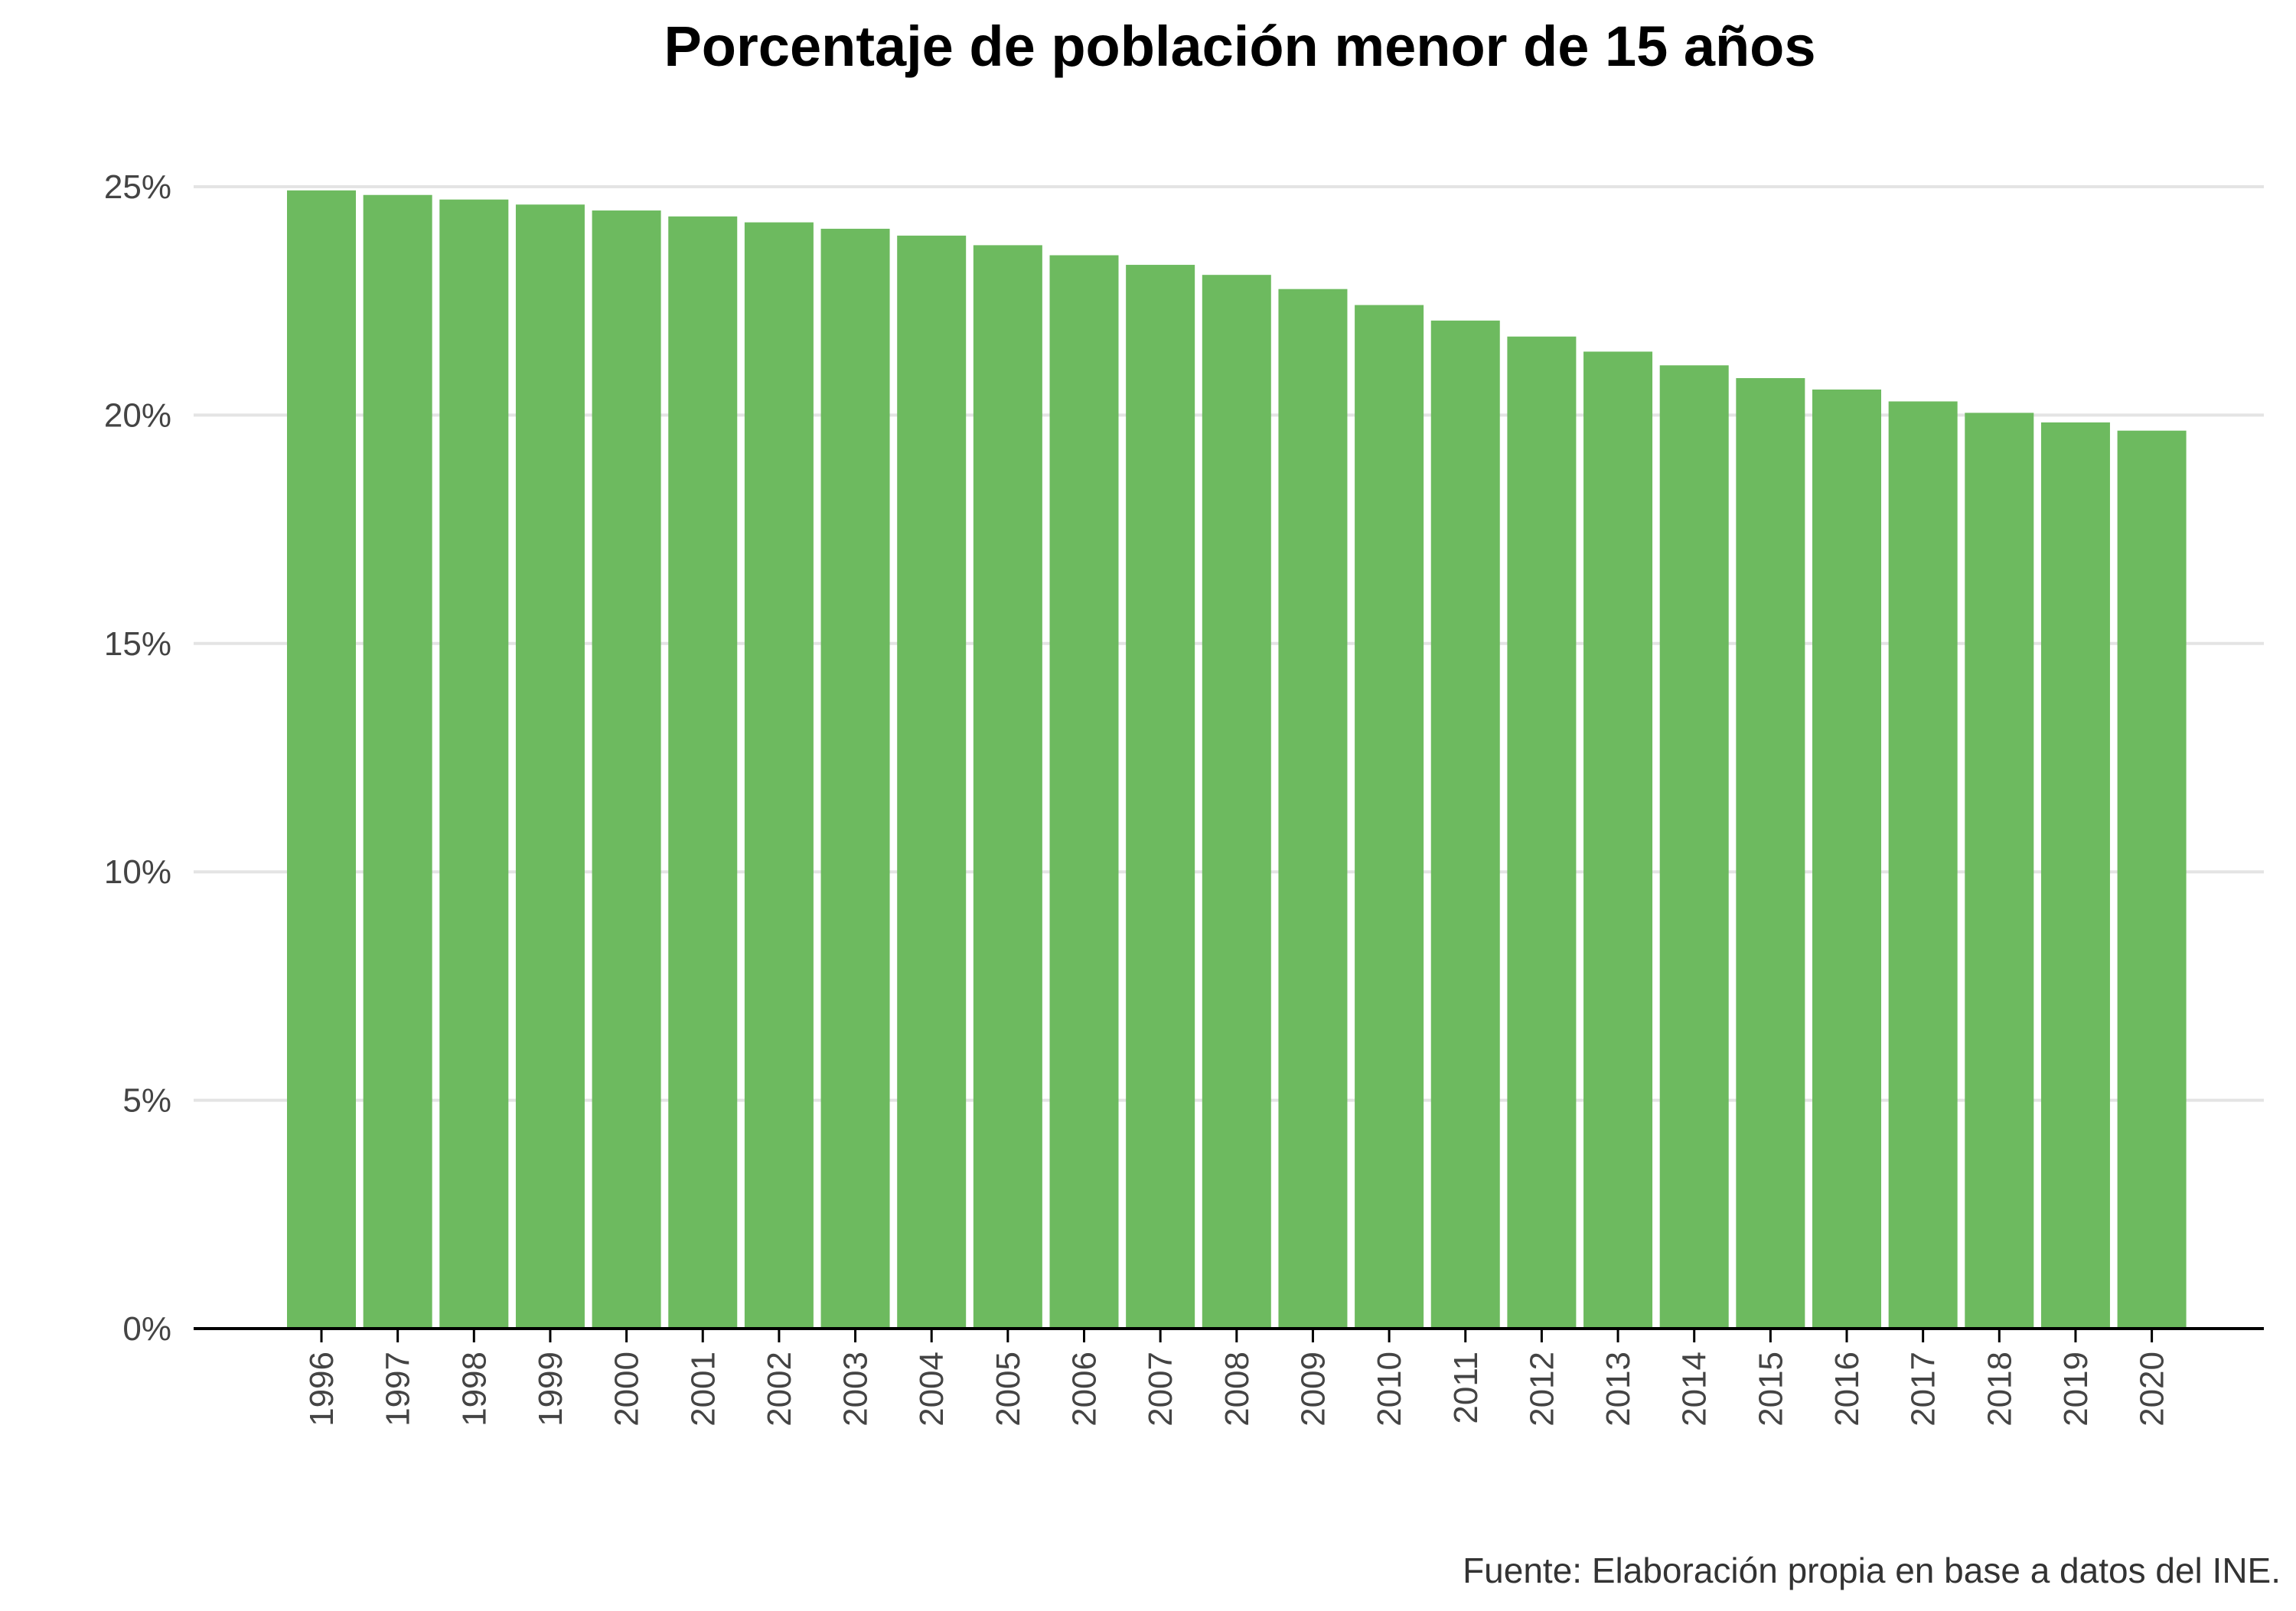 The width and height of the screenshot is (2296, 1611). Describe the element at coordinates (398, 1389) in the screenshot. I see `x-tick-label: 1997` at that location.